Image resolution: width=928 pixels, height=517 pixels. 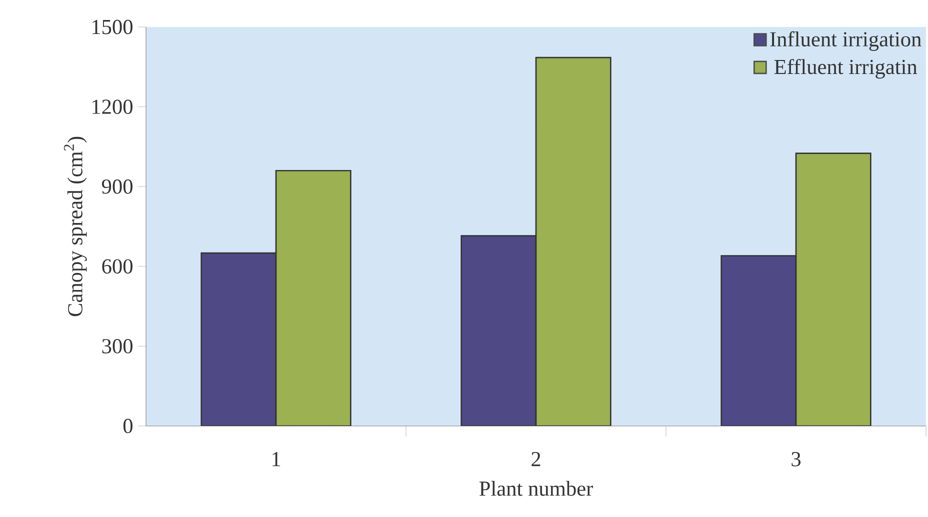 What do you see at coordinates (127, 426) in the screenshot?
I see `y-tick-label: 0` at bounding box center [127, 426].